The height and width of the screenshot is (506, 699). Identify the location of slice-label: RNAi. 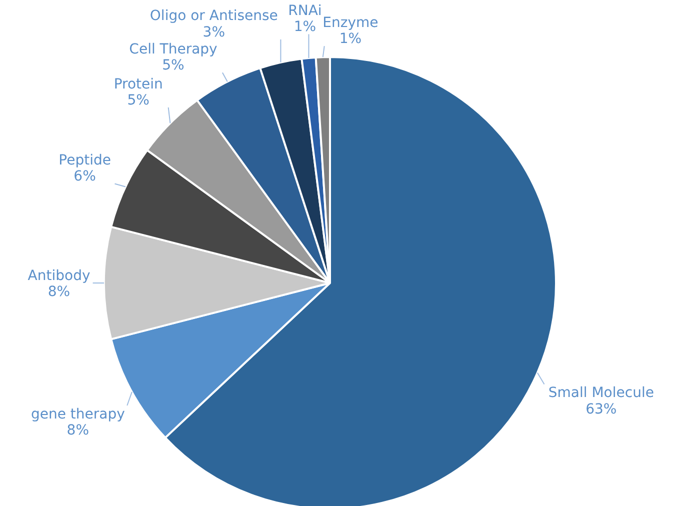
(305, 11).